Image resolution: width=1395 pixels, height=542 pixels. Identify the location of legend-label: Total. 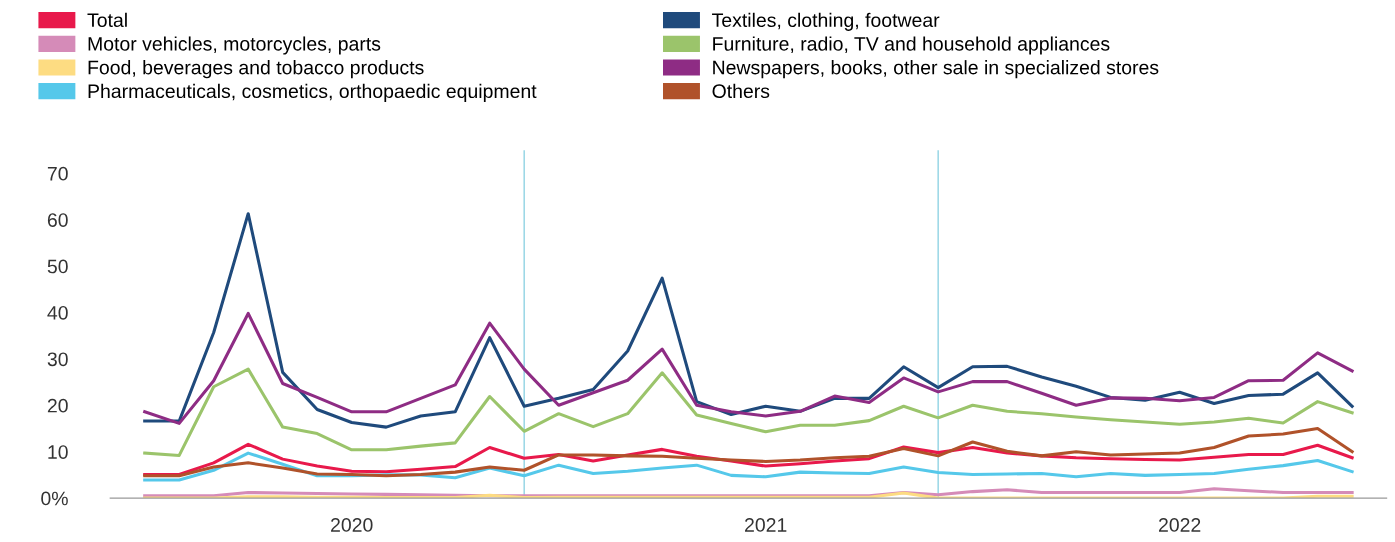
(107, 20).